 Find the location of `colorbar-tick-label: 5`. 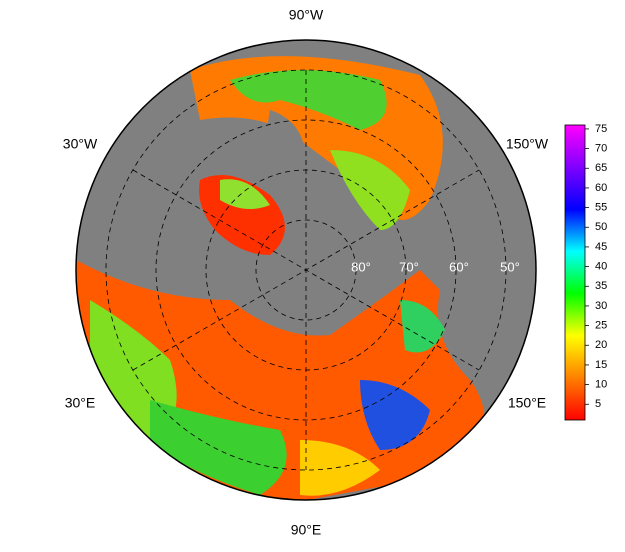

colorbar-tick-label: 5 is located at coordinates (598, 404).